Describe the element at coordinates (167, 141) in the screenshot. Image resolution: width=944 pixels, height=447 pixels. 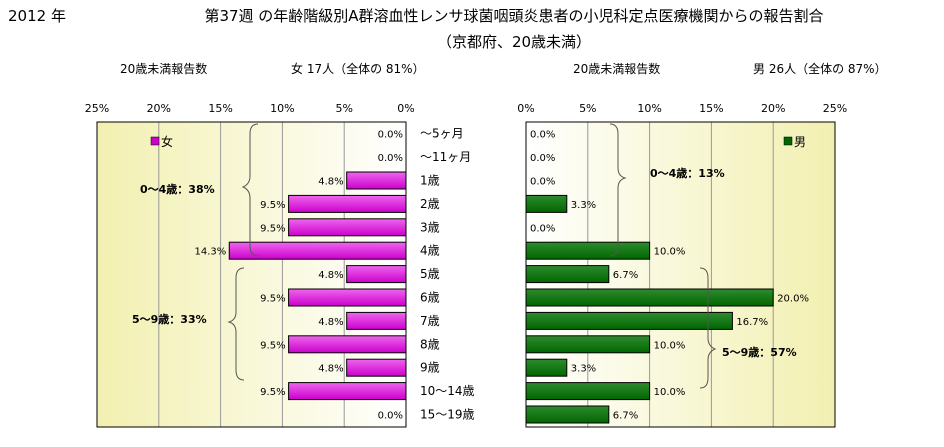
I see `female-legend-label: 女` at that location.